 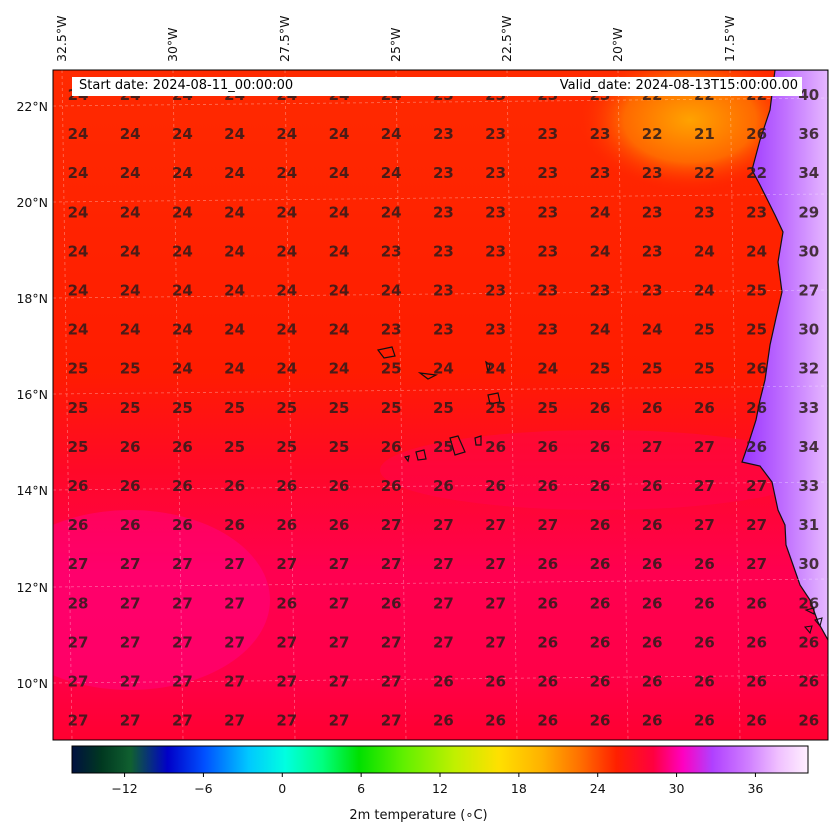 What do you see at coordinates (808, 369) in the screenshot?
I see `temperature-value: 32` at bounding box center [808, 369].